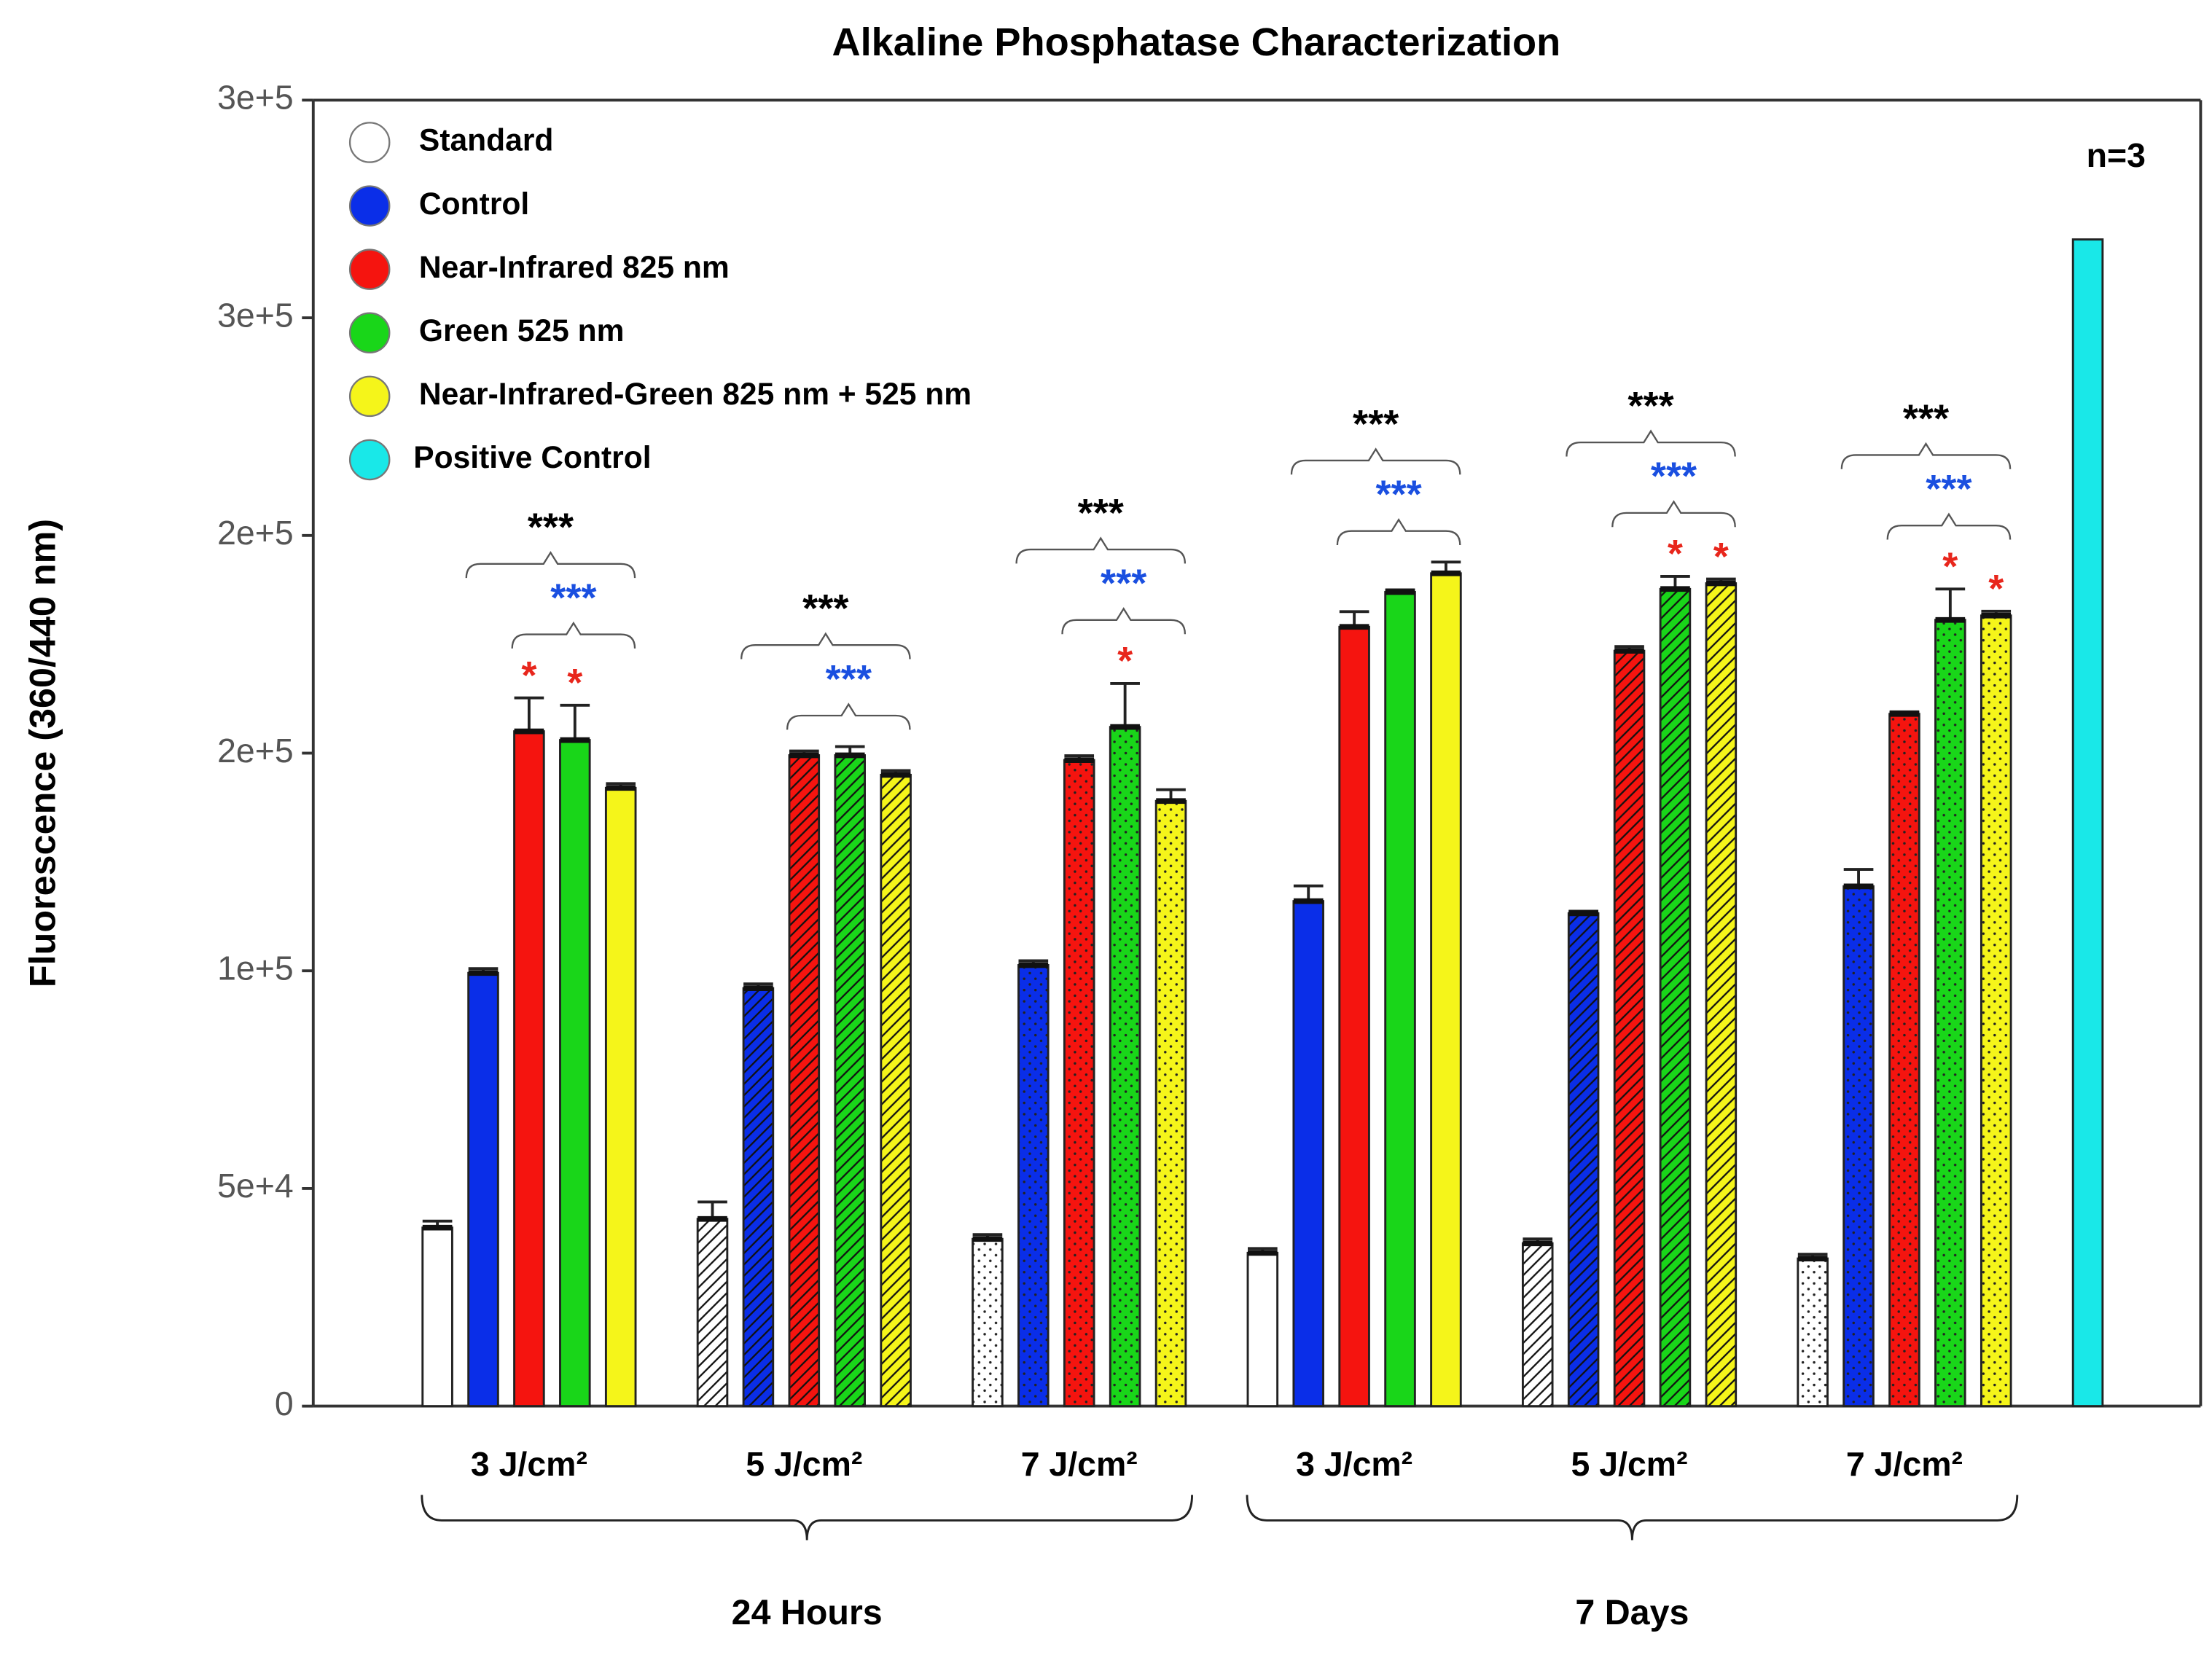 The width and height of the screenshot is (2212, 1660). What do you see at coordinates (2116, 155) in the screenshot?
I see `n-annotation: n=3` at bounding box center [2116, 155].